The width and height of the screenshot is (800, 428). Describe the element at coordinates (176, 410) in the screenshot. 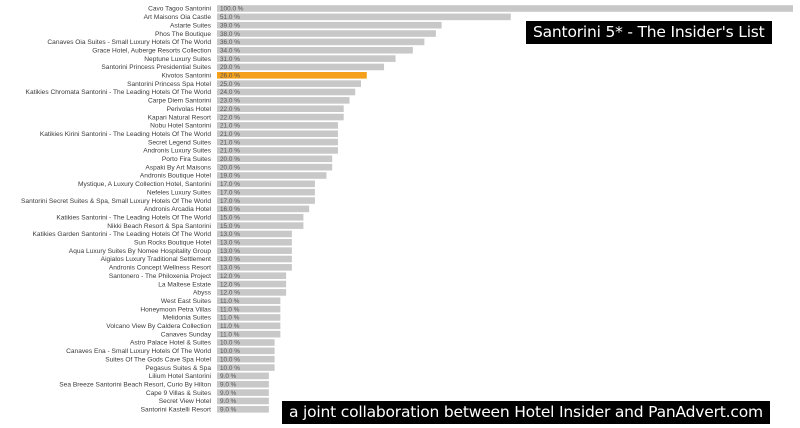

I see `category-label: Santorini Kastelli Resort` at that location.